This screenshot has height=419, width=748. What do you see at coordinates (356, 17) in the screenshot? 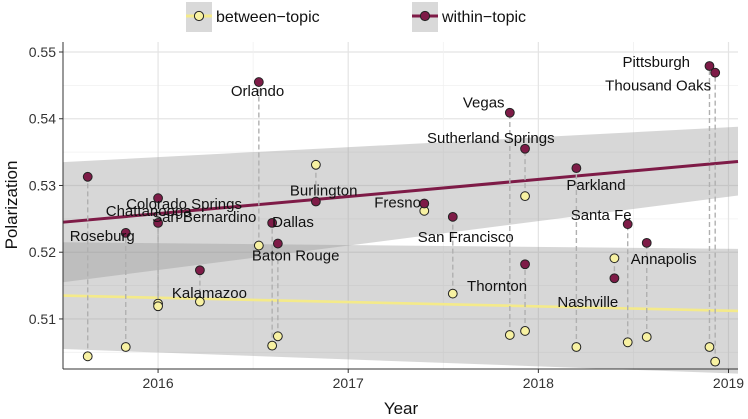
I see `legend: between−topic within−topic` at bounding box center [356, 17].